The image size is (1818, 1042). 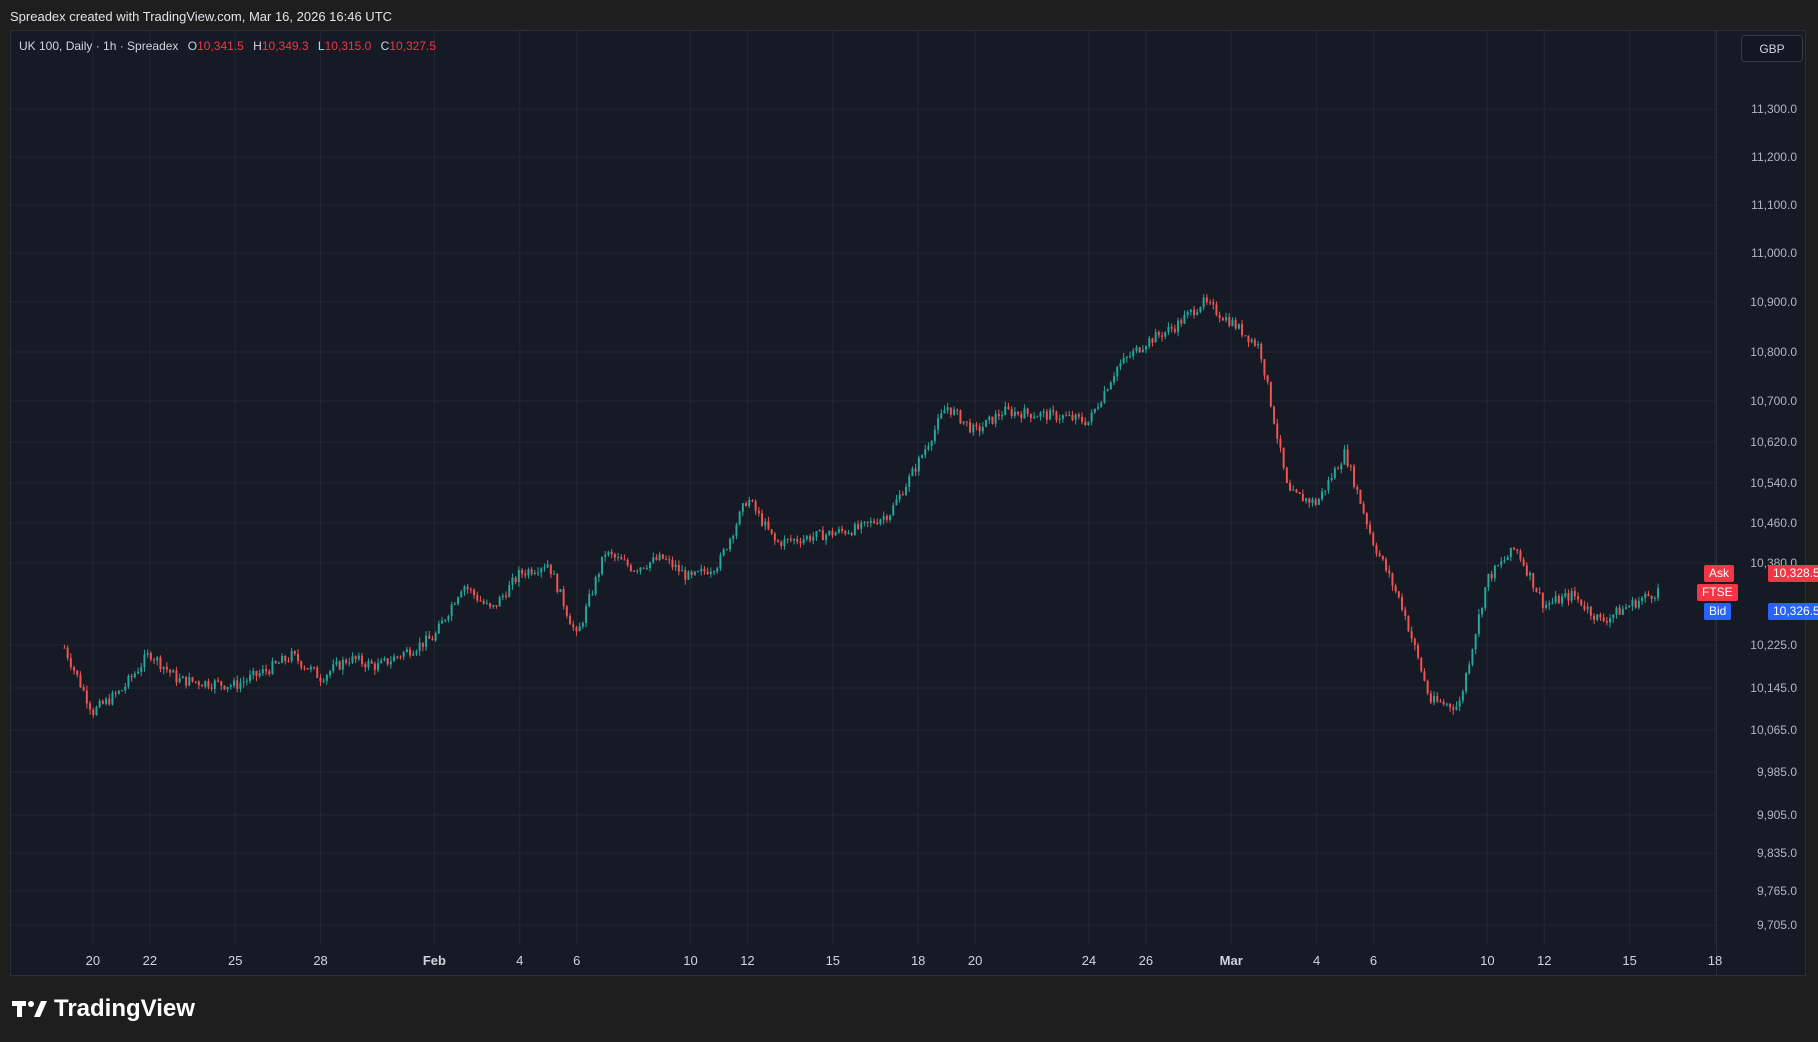 I want to click on tradingview-logo: TradingView, so click(x=103, y=1009).